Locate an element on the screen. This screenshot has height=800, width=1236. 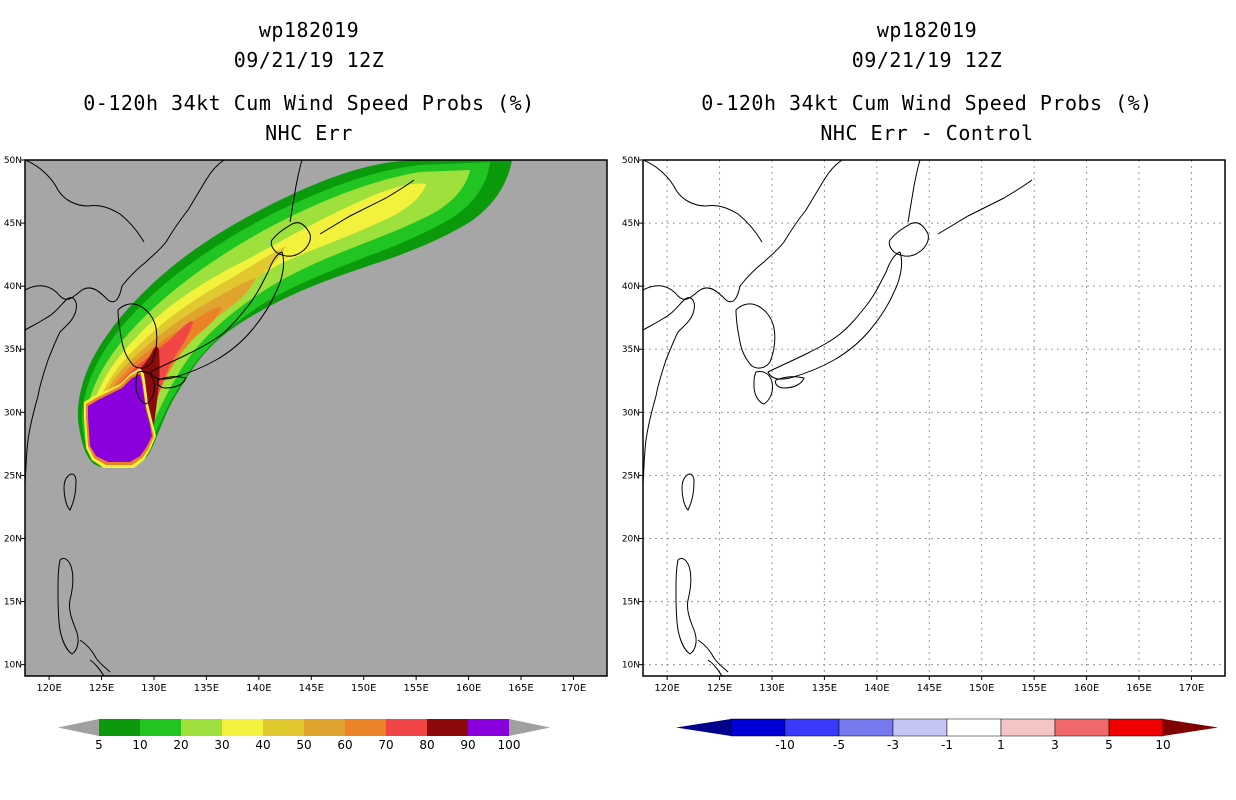
lon-tick-label: 135E is located at coordinates (206, 688).